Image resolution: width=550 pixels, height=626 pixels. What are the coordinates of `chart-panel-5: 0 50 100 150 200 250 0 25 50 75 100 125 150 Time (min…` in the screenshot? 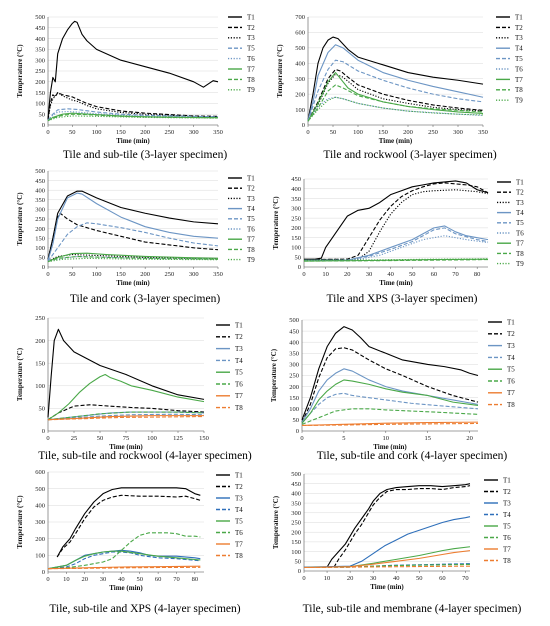 It's located at (134, 388).